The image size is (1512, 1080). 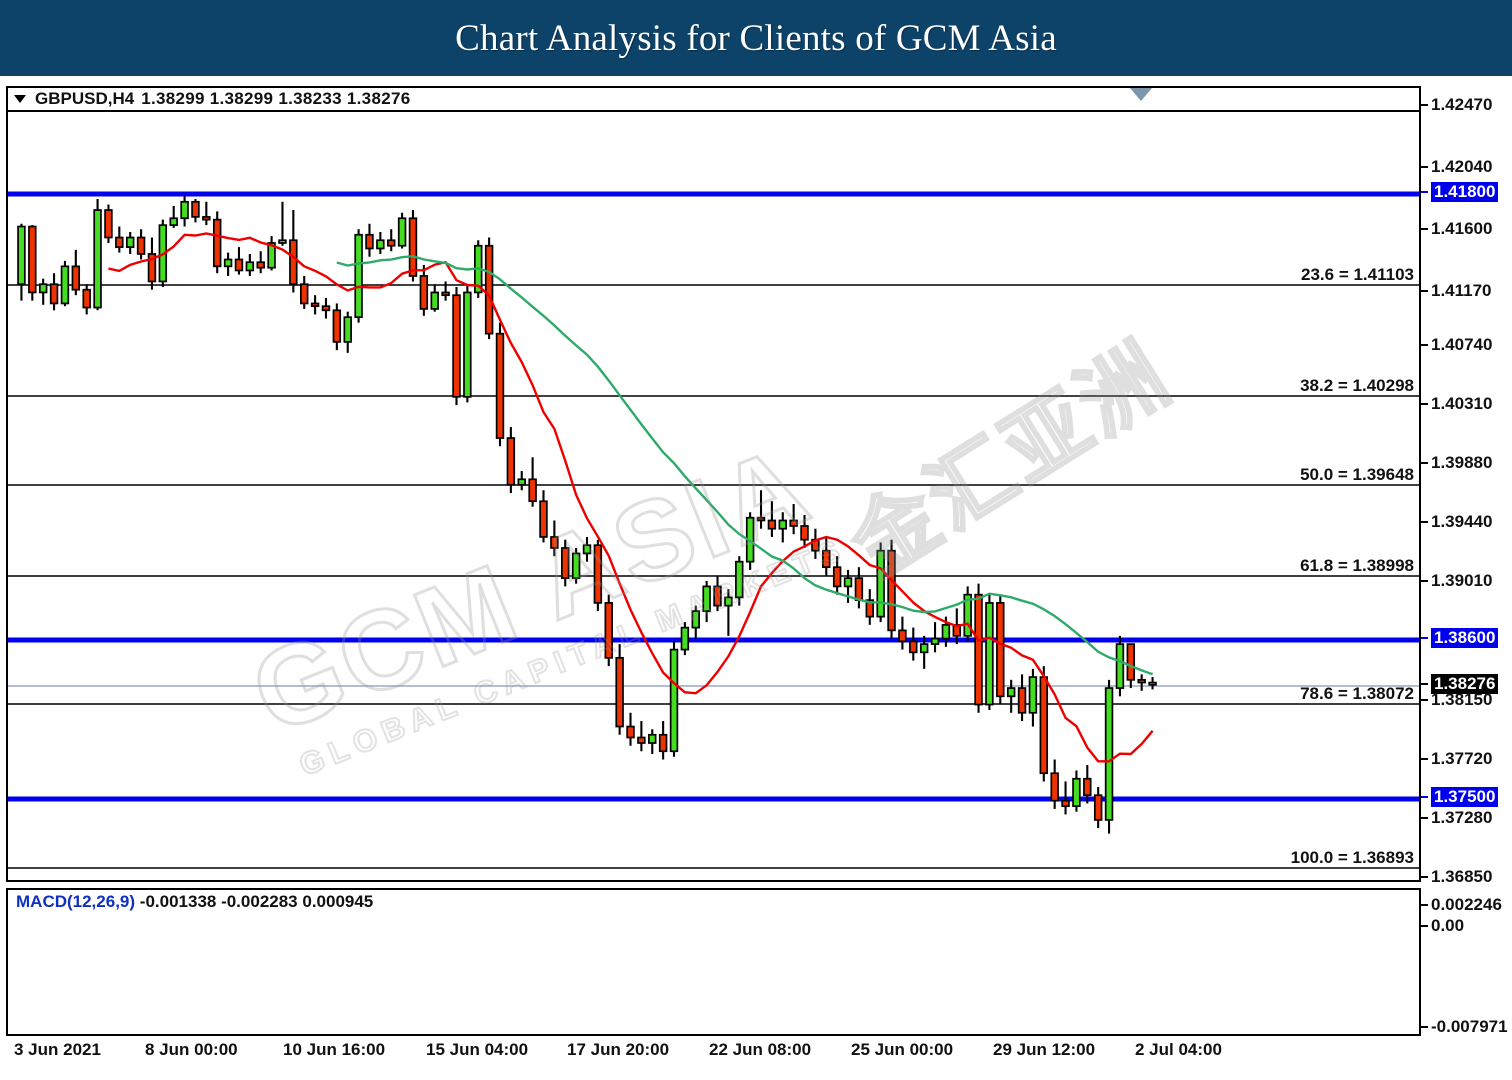 I want to click on price-tick: 1.36850, so click(x=1466, y=876).